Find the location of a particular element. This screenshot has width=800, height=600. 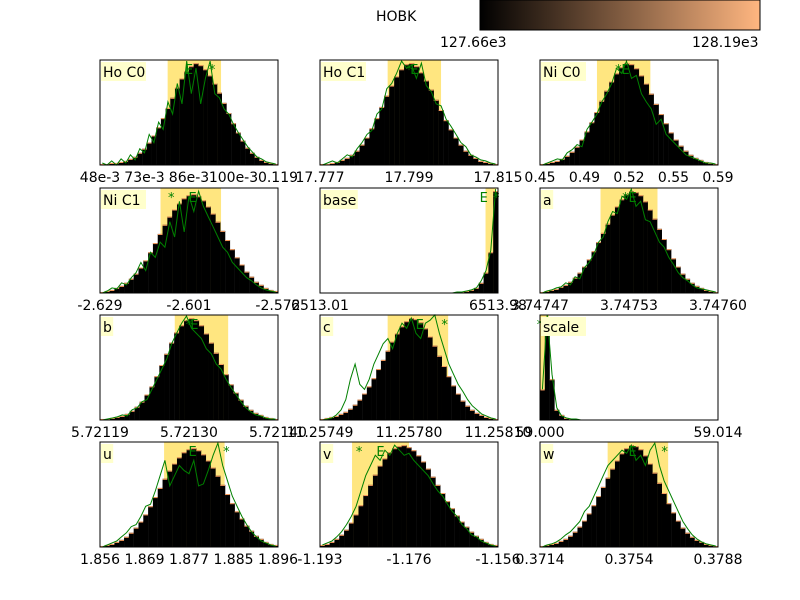

panel-title: c is located at coordinates (327, 328).